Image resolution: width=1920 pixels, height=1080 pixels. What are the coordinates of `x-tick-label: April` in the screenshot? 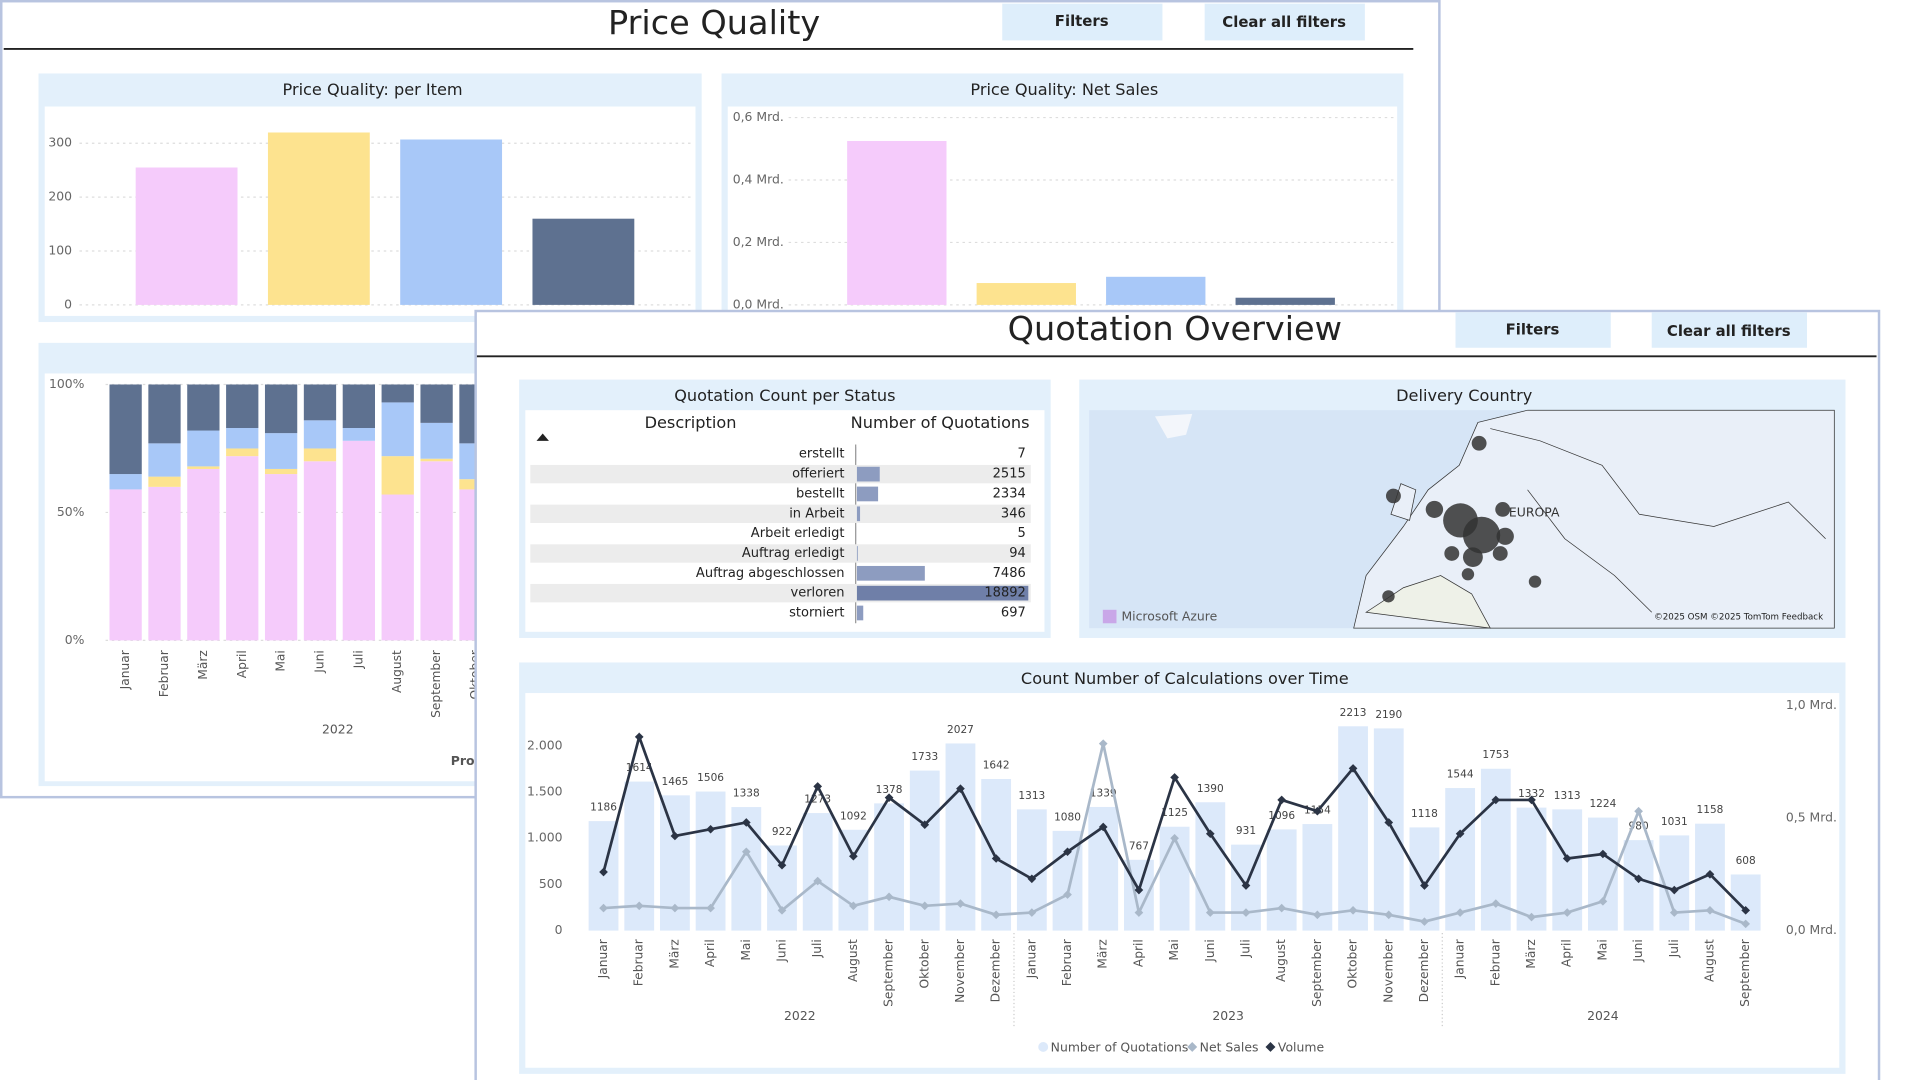 It's located at (242, 664).